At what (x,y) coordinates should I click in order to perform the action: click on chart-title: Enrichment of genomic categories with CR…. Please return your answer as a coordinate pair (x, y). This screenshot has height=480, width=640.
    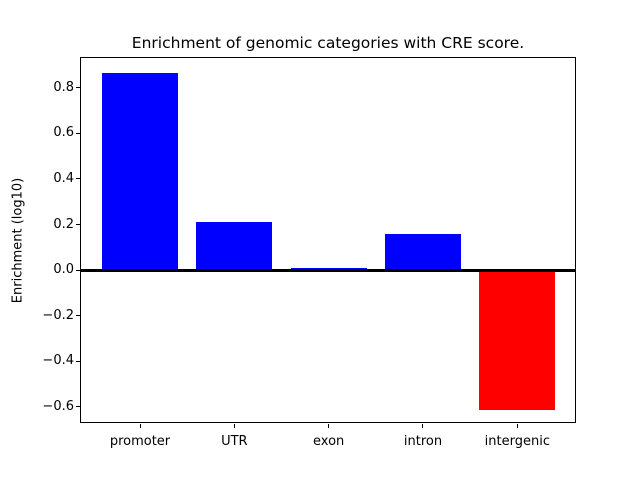
    Looking at the image, I should click on (328, 43).